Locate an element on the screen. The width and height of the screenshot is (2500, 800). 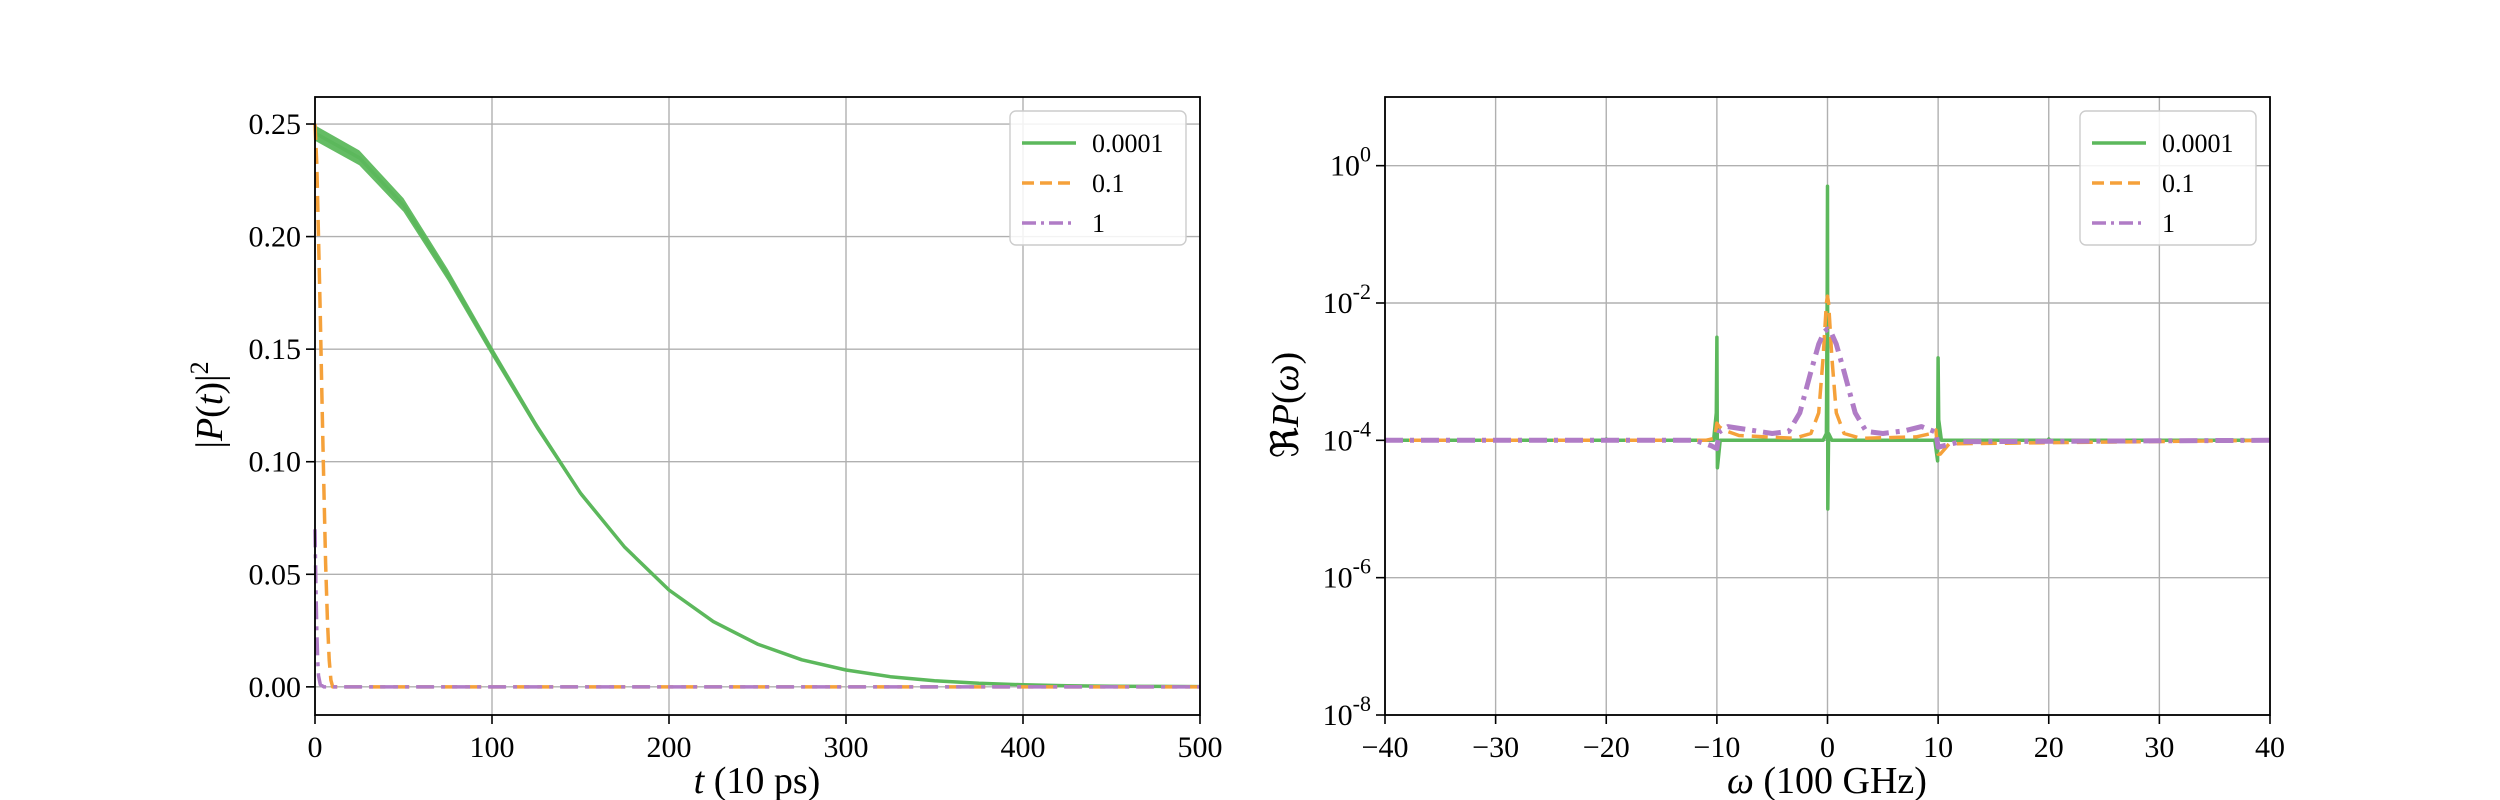
time-ytick-label: 0.10 is located at coordinates (275, 462).